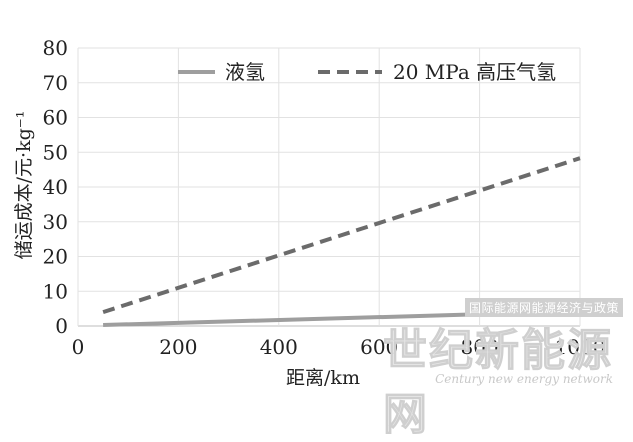 The height and width of the screenshot is (442, 633). I want to click on x-tick-label: 0, so click(78, 347).